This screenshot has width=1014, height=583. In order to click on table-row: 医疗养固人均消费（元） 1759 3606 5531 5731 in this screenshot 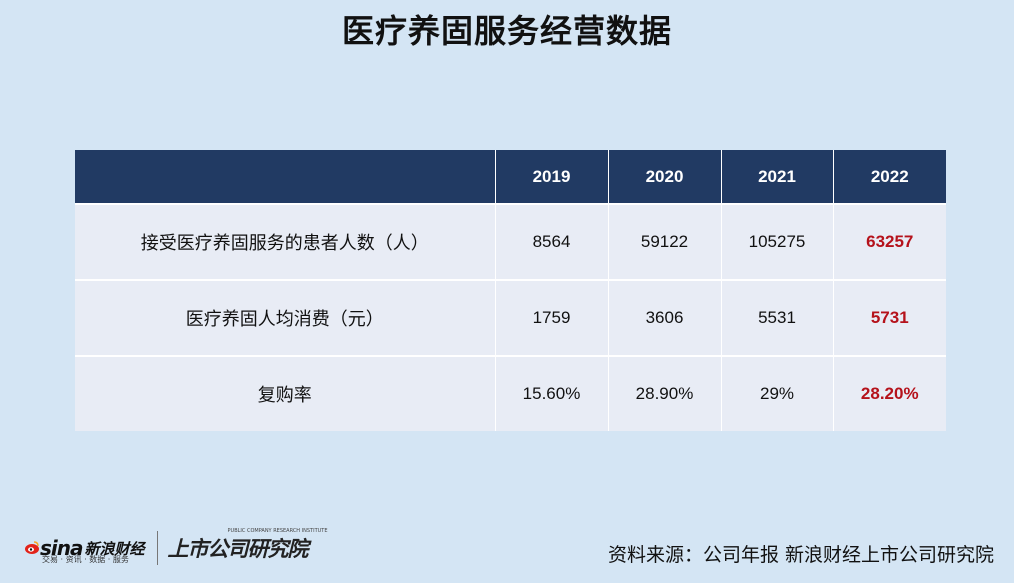, I will do `click(510, 318)`.